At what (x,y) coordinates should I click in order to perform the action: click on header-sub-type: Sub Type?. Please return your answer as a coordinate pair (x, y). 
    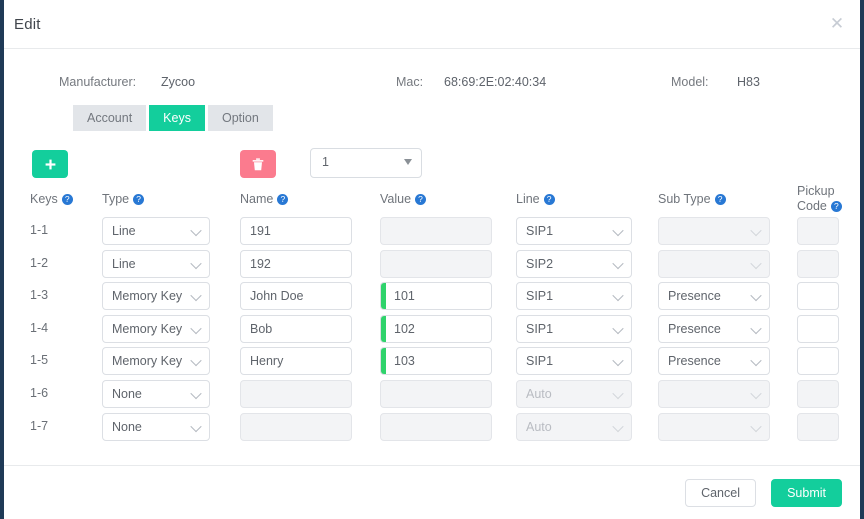
    Looking at the image, I should click on (692, 199).